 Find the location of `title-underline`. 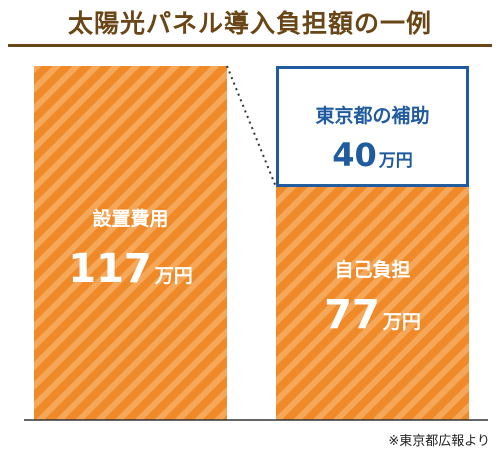

title-underline is located at coordinates (250, 45).